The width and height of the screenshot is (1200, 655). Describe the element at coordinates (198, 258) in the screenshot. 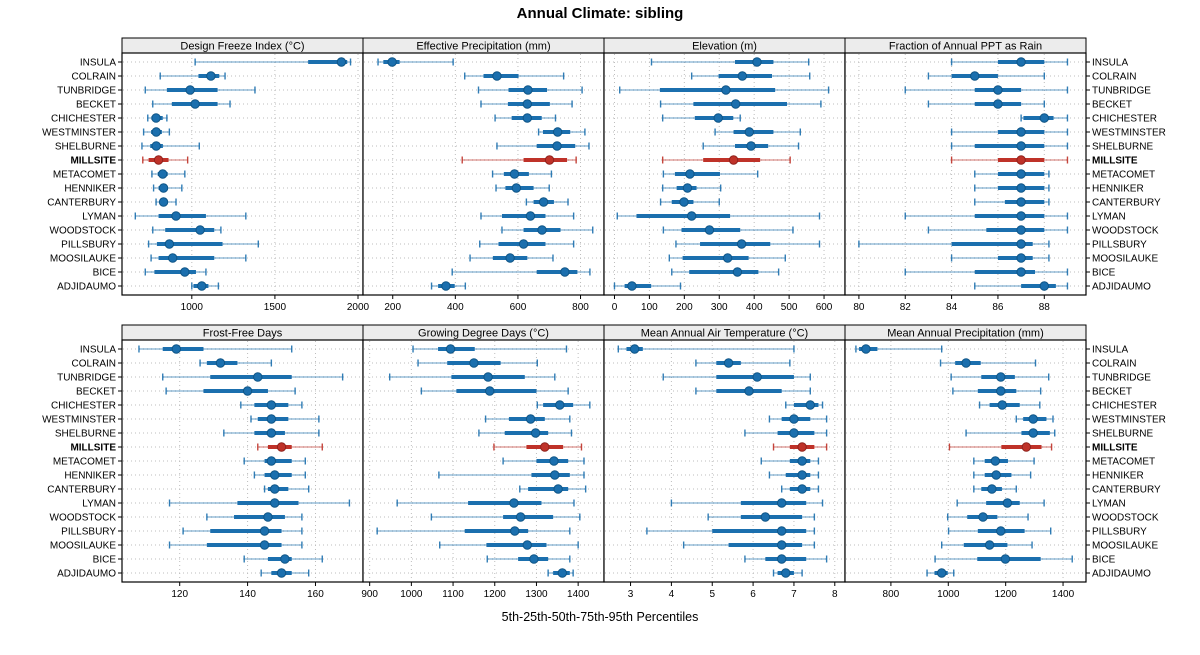

I see `percentile-row-moosilauke` at that location.